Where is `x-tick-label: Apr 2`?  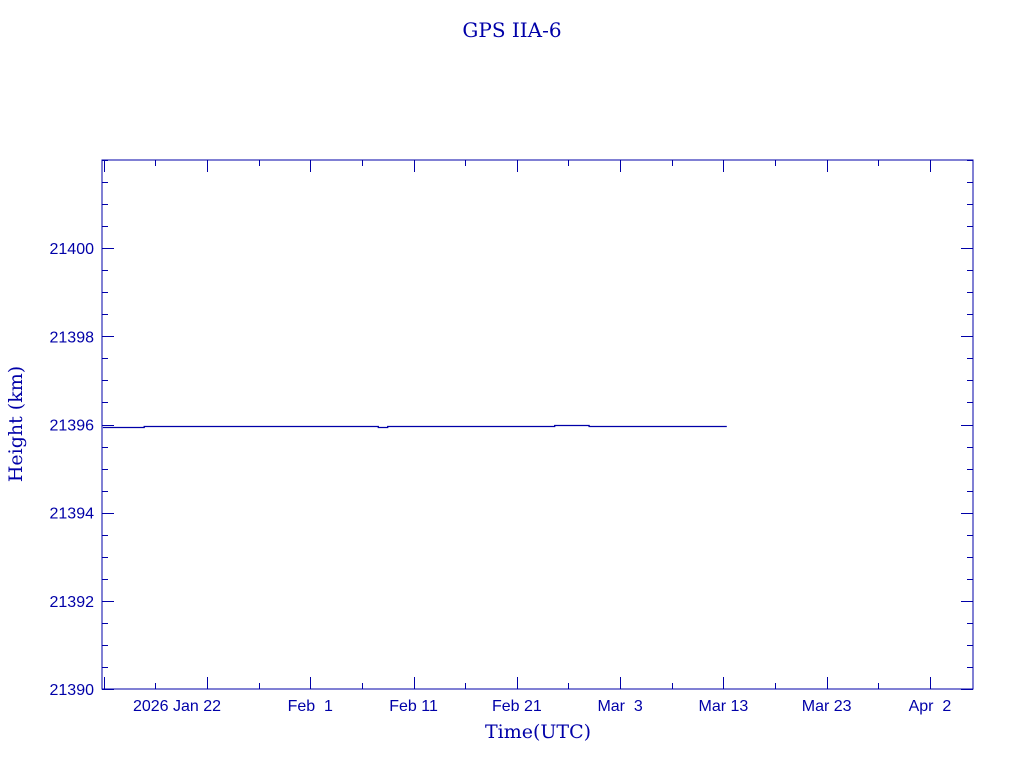
x-tick-label: Apr 2 is located at coordinates (930, 706).